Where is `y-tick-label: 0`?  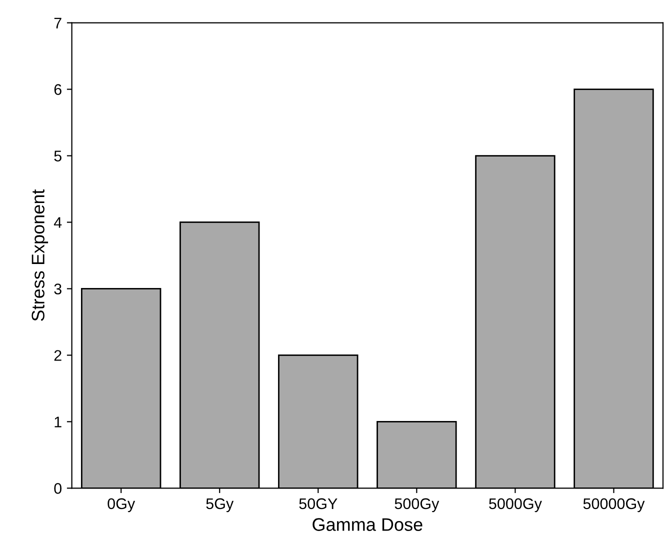 y-tick-label: 0 is located at coordinates (58, 488).